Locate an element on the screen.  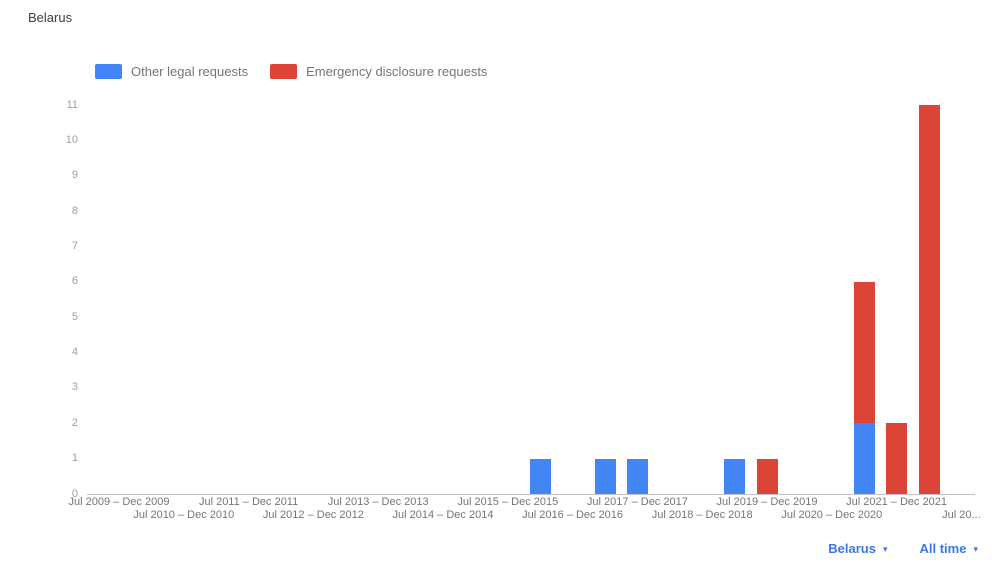
y-axis-label: 3 is located at coordinates (74, 387).